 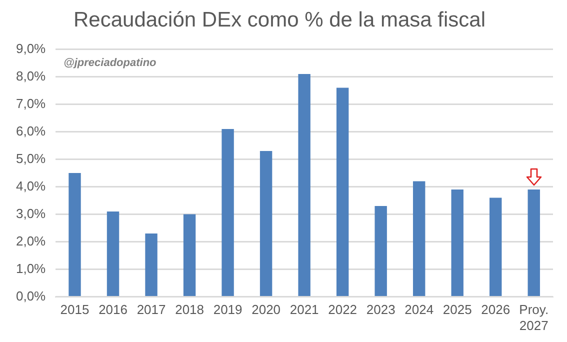 What do you see at coordinates (31, 186) in the screenshot?
I see `y-tick-label: 4,0%` at bounding box center [31, 186].